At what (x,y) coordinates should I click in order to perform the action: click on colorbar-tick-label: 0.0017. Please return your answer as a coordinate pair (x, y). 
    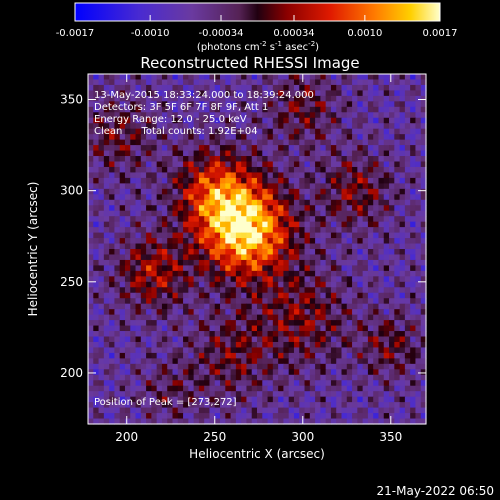
    Looking at the image, I should click on (440, 33).